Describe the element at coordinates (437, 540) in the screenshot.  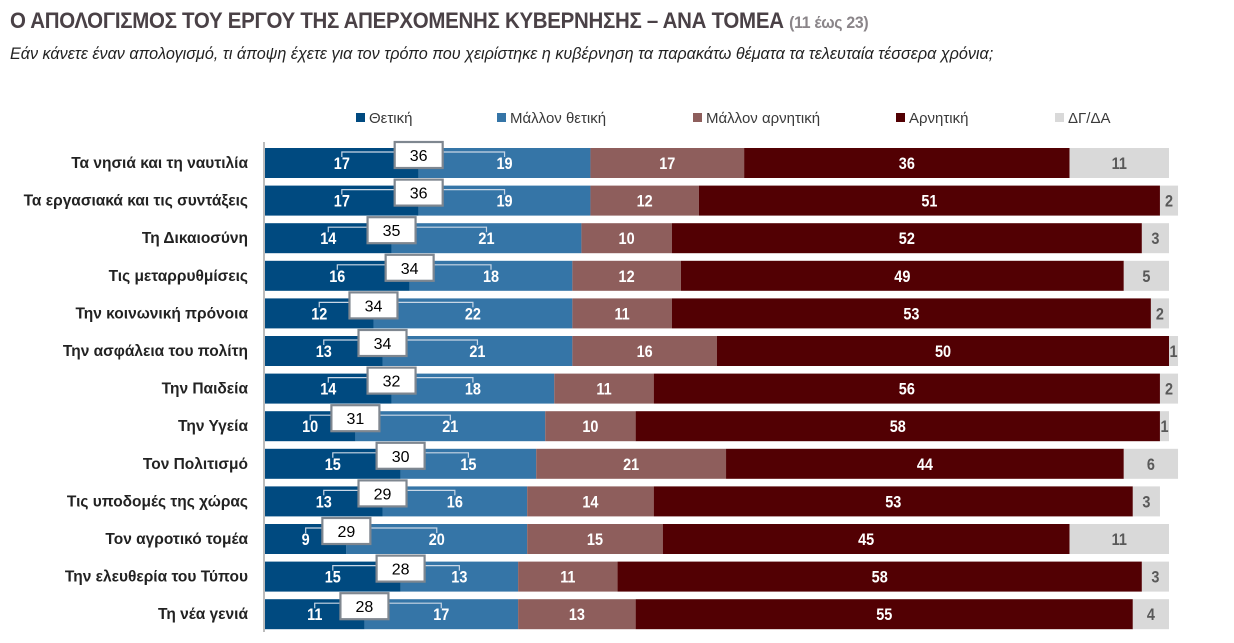
I see `data-label: 20` at that location.